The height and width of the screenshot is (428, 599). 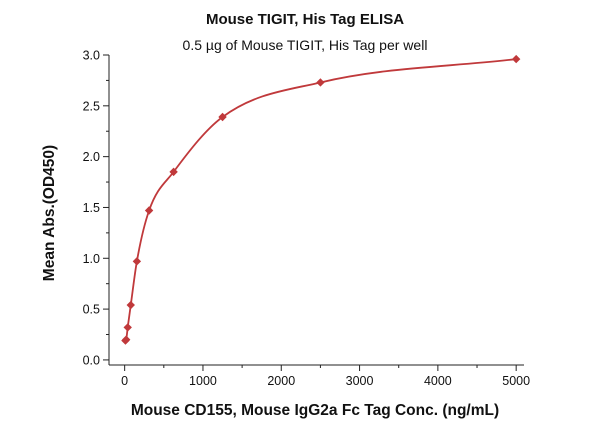 I want to click on x-tick-label: 5000, so click(x=516, y=381).